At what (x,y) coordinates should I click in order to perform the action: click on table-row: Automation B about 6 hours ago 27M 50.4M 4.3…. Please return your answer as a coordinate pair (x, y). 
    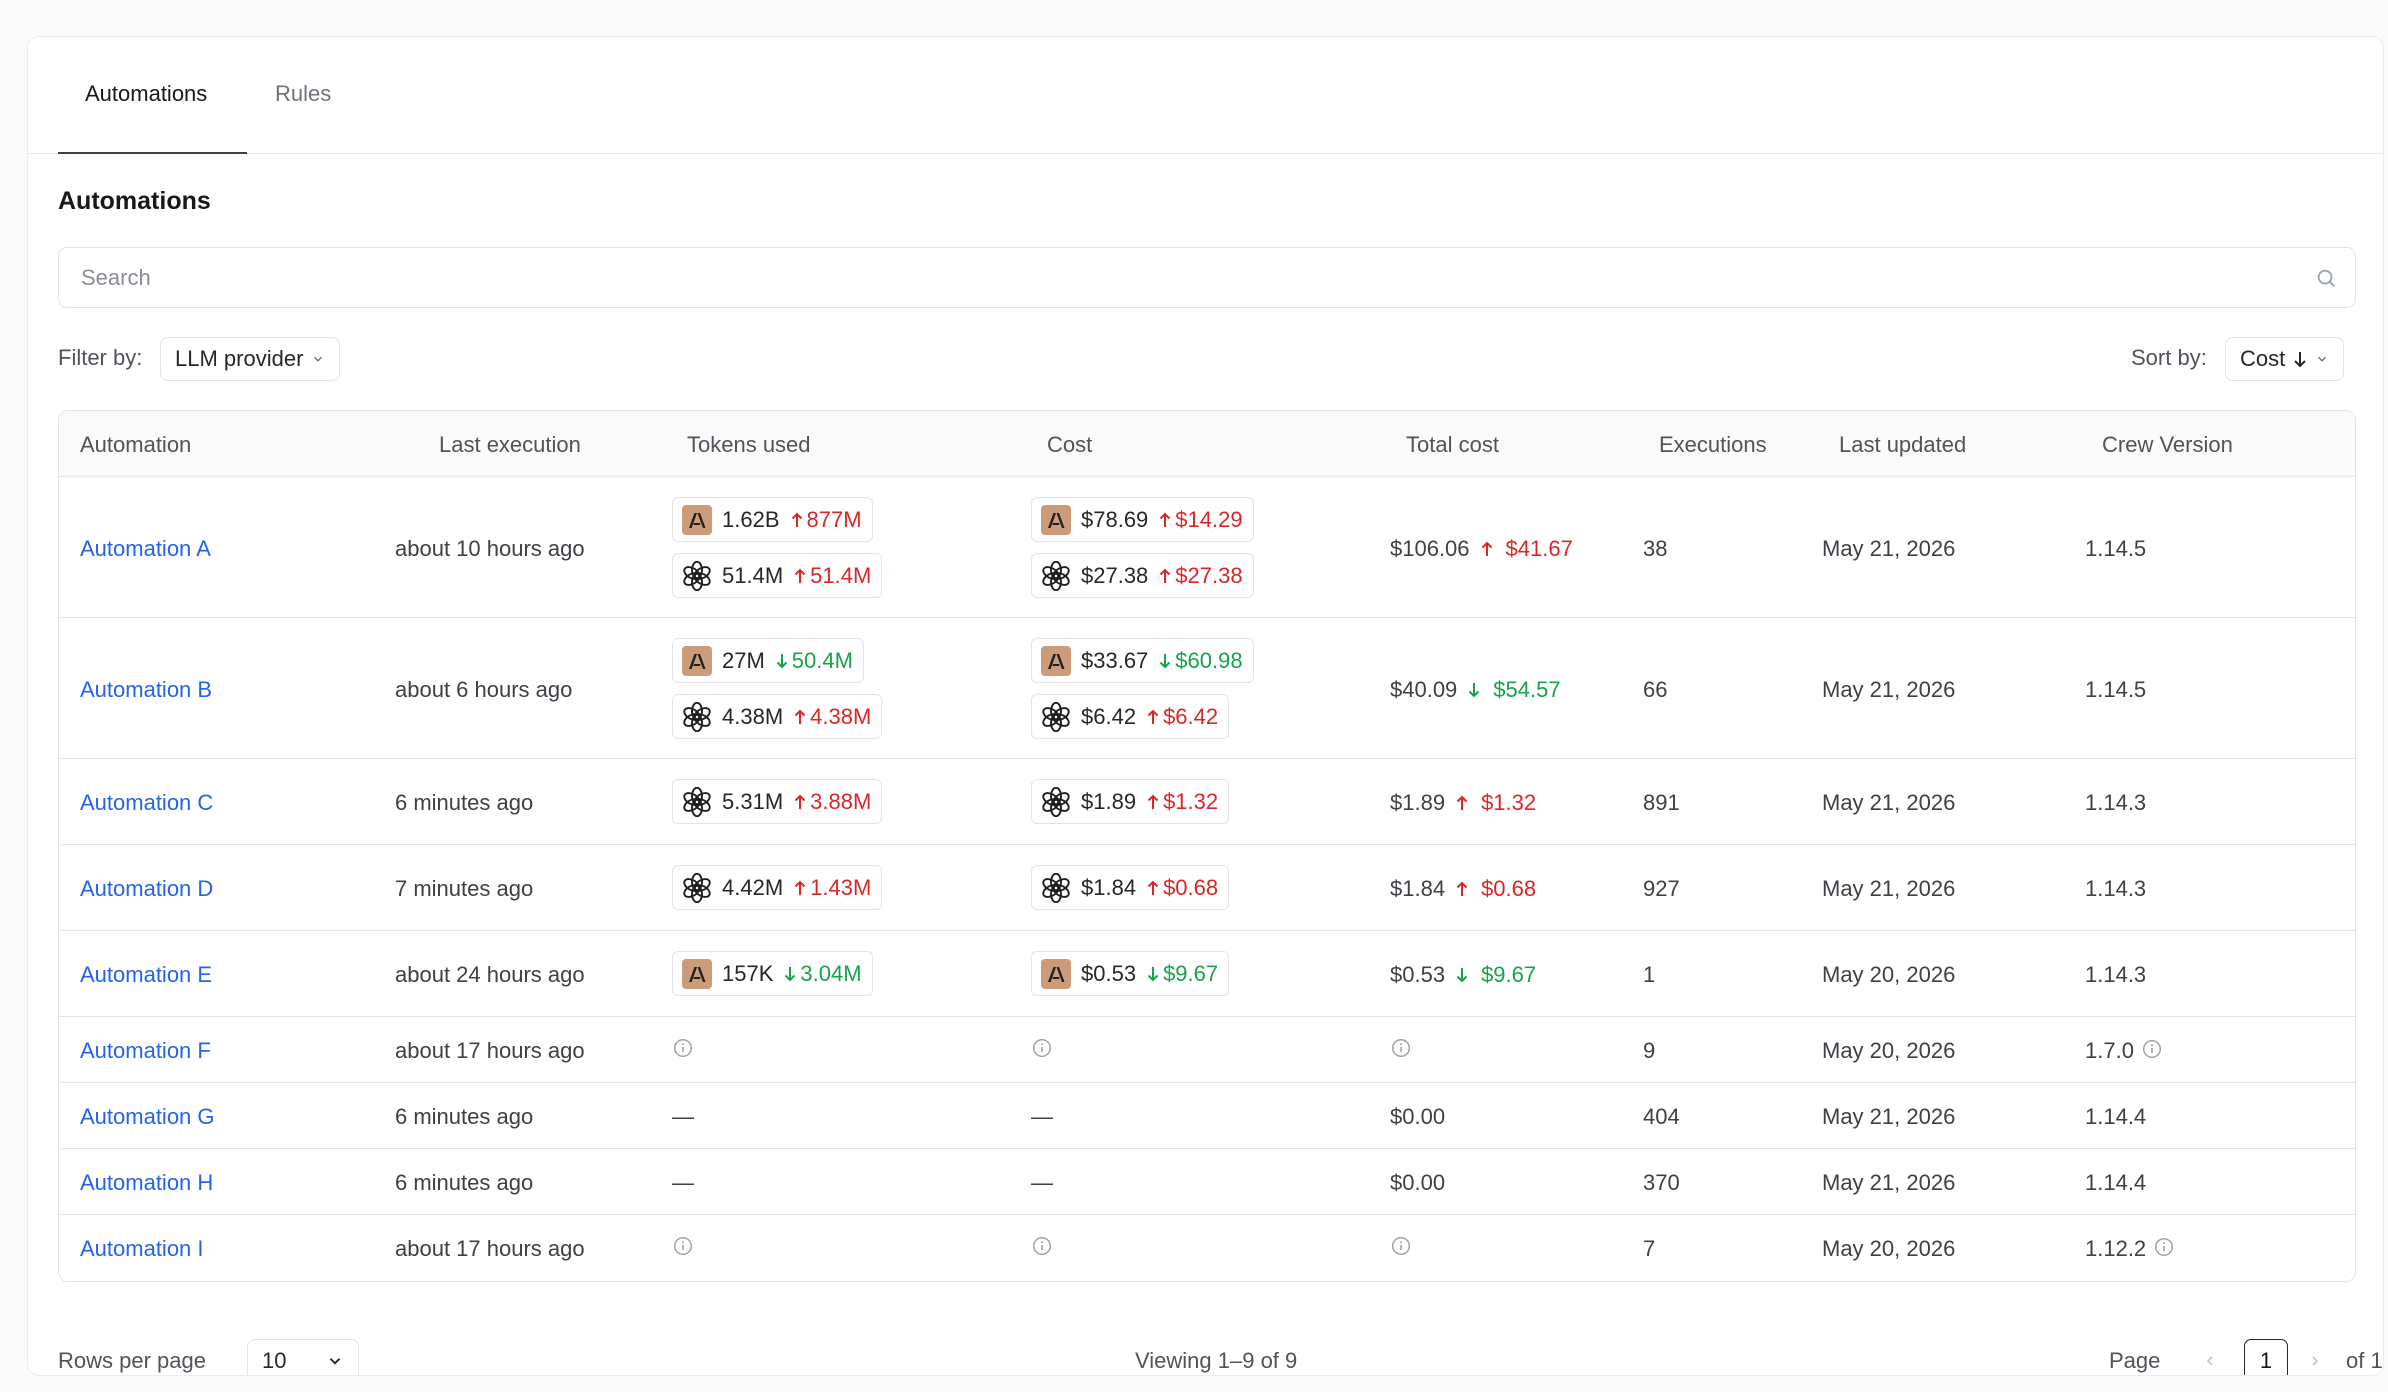
    Looking at the image, I should click on (1207, 688).